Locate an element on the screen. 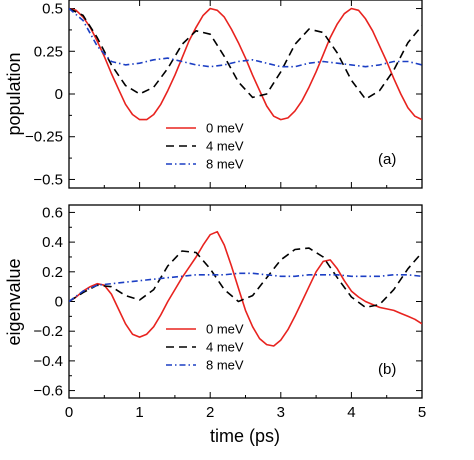  panel-b-xlabel: time (ps) is located at coordinates (245, 436).